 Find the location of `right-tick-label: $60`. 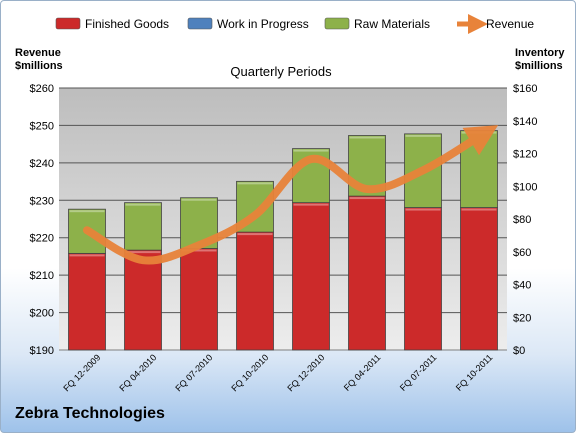

right-tick-label: $60 is located at coordinates (522, 253).